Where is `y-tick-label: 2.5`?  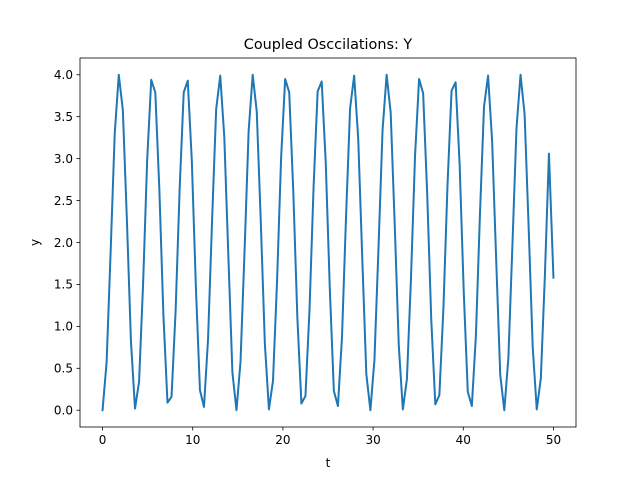 y-tick-label: 2.5 is located at coordinates (63, 201).